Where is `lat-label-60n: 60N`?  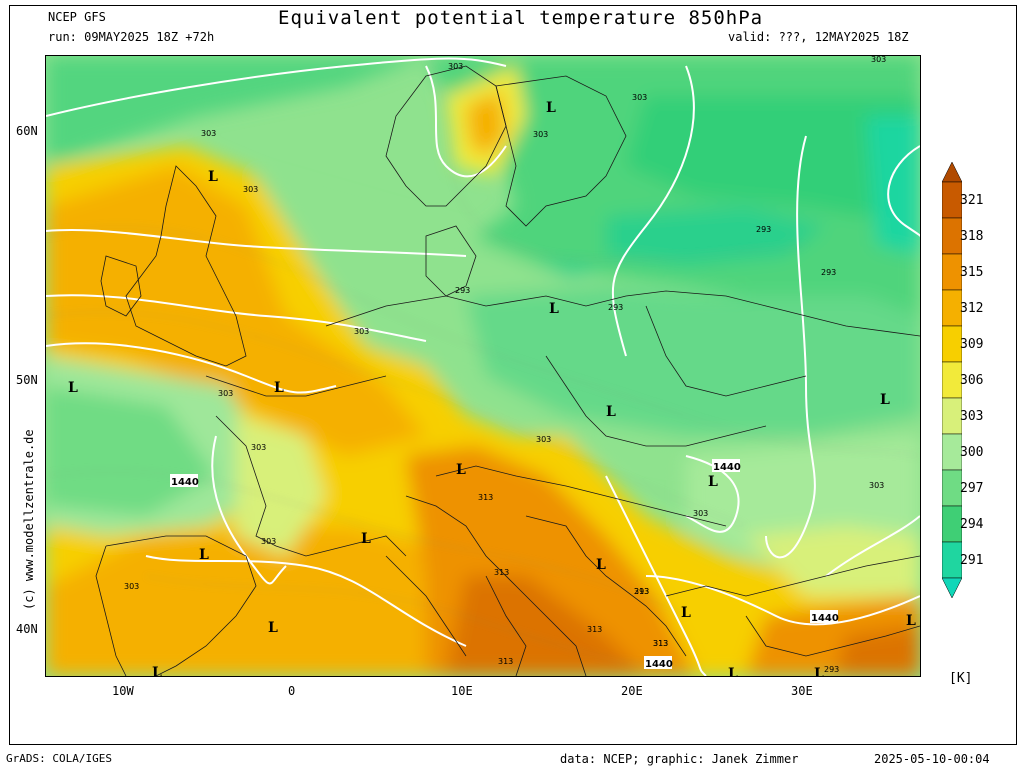
lat-label-60n: 60N is located at coordinates (27, 131).